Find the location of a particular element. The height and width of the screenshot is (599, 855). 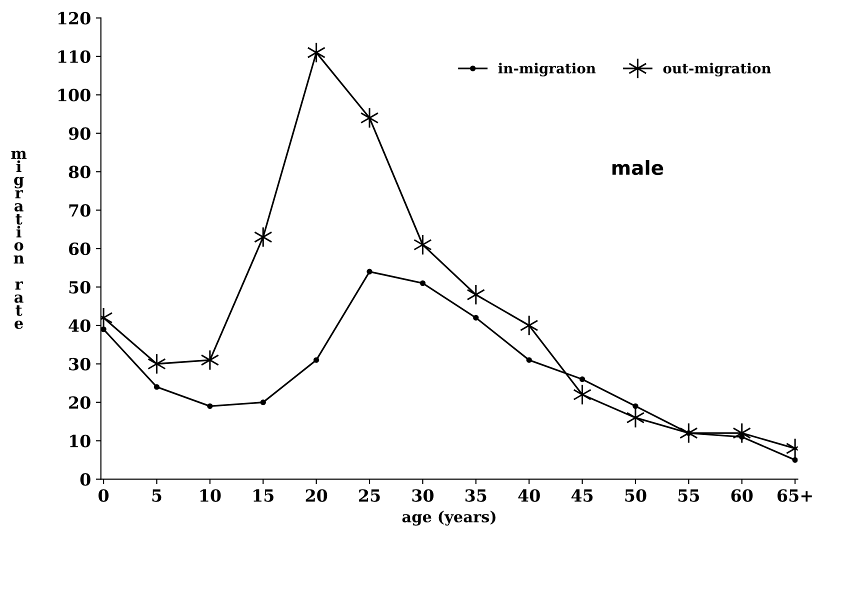

legend-label: in-migration is located at coordinates (547, 69).